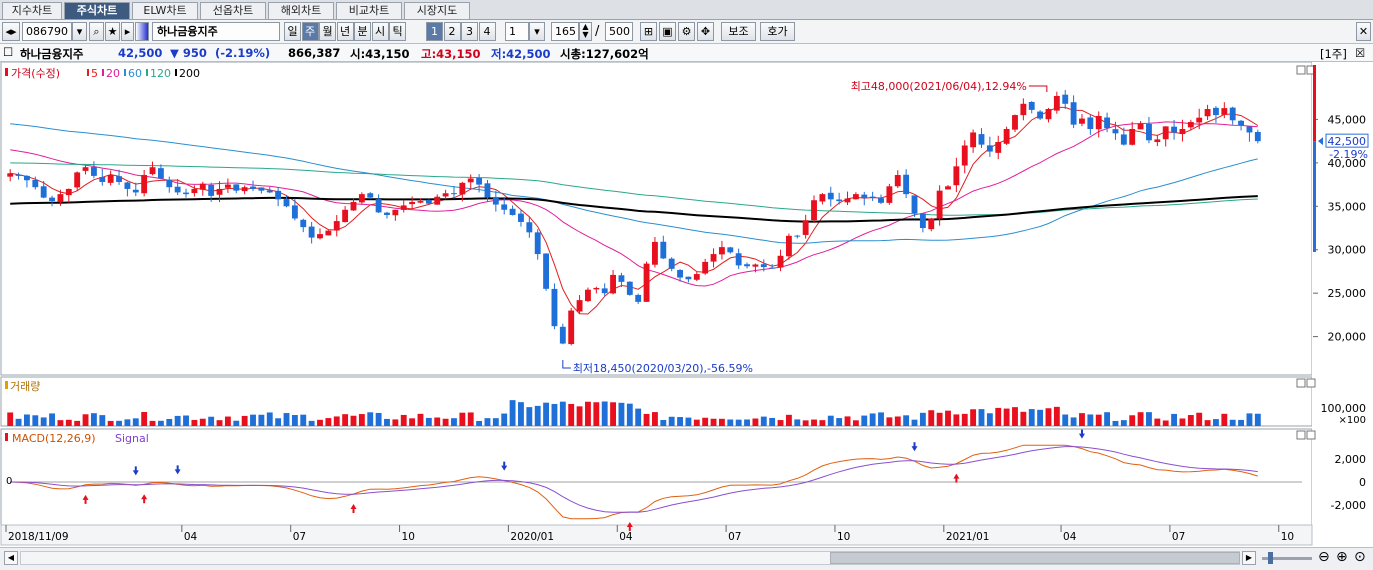  What do you see at coordinates (47, 31) in the screenshot?
I see `stock-code-input: 086790` at bounding box center [47, 31].